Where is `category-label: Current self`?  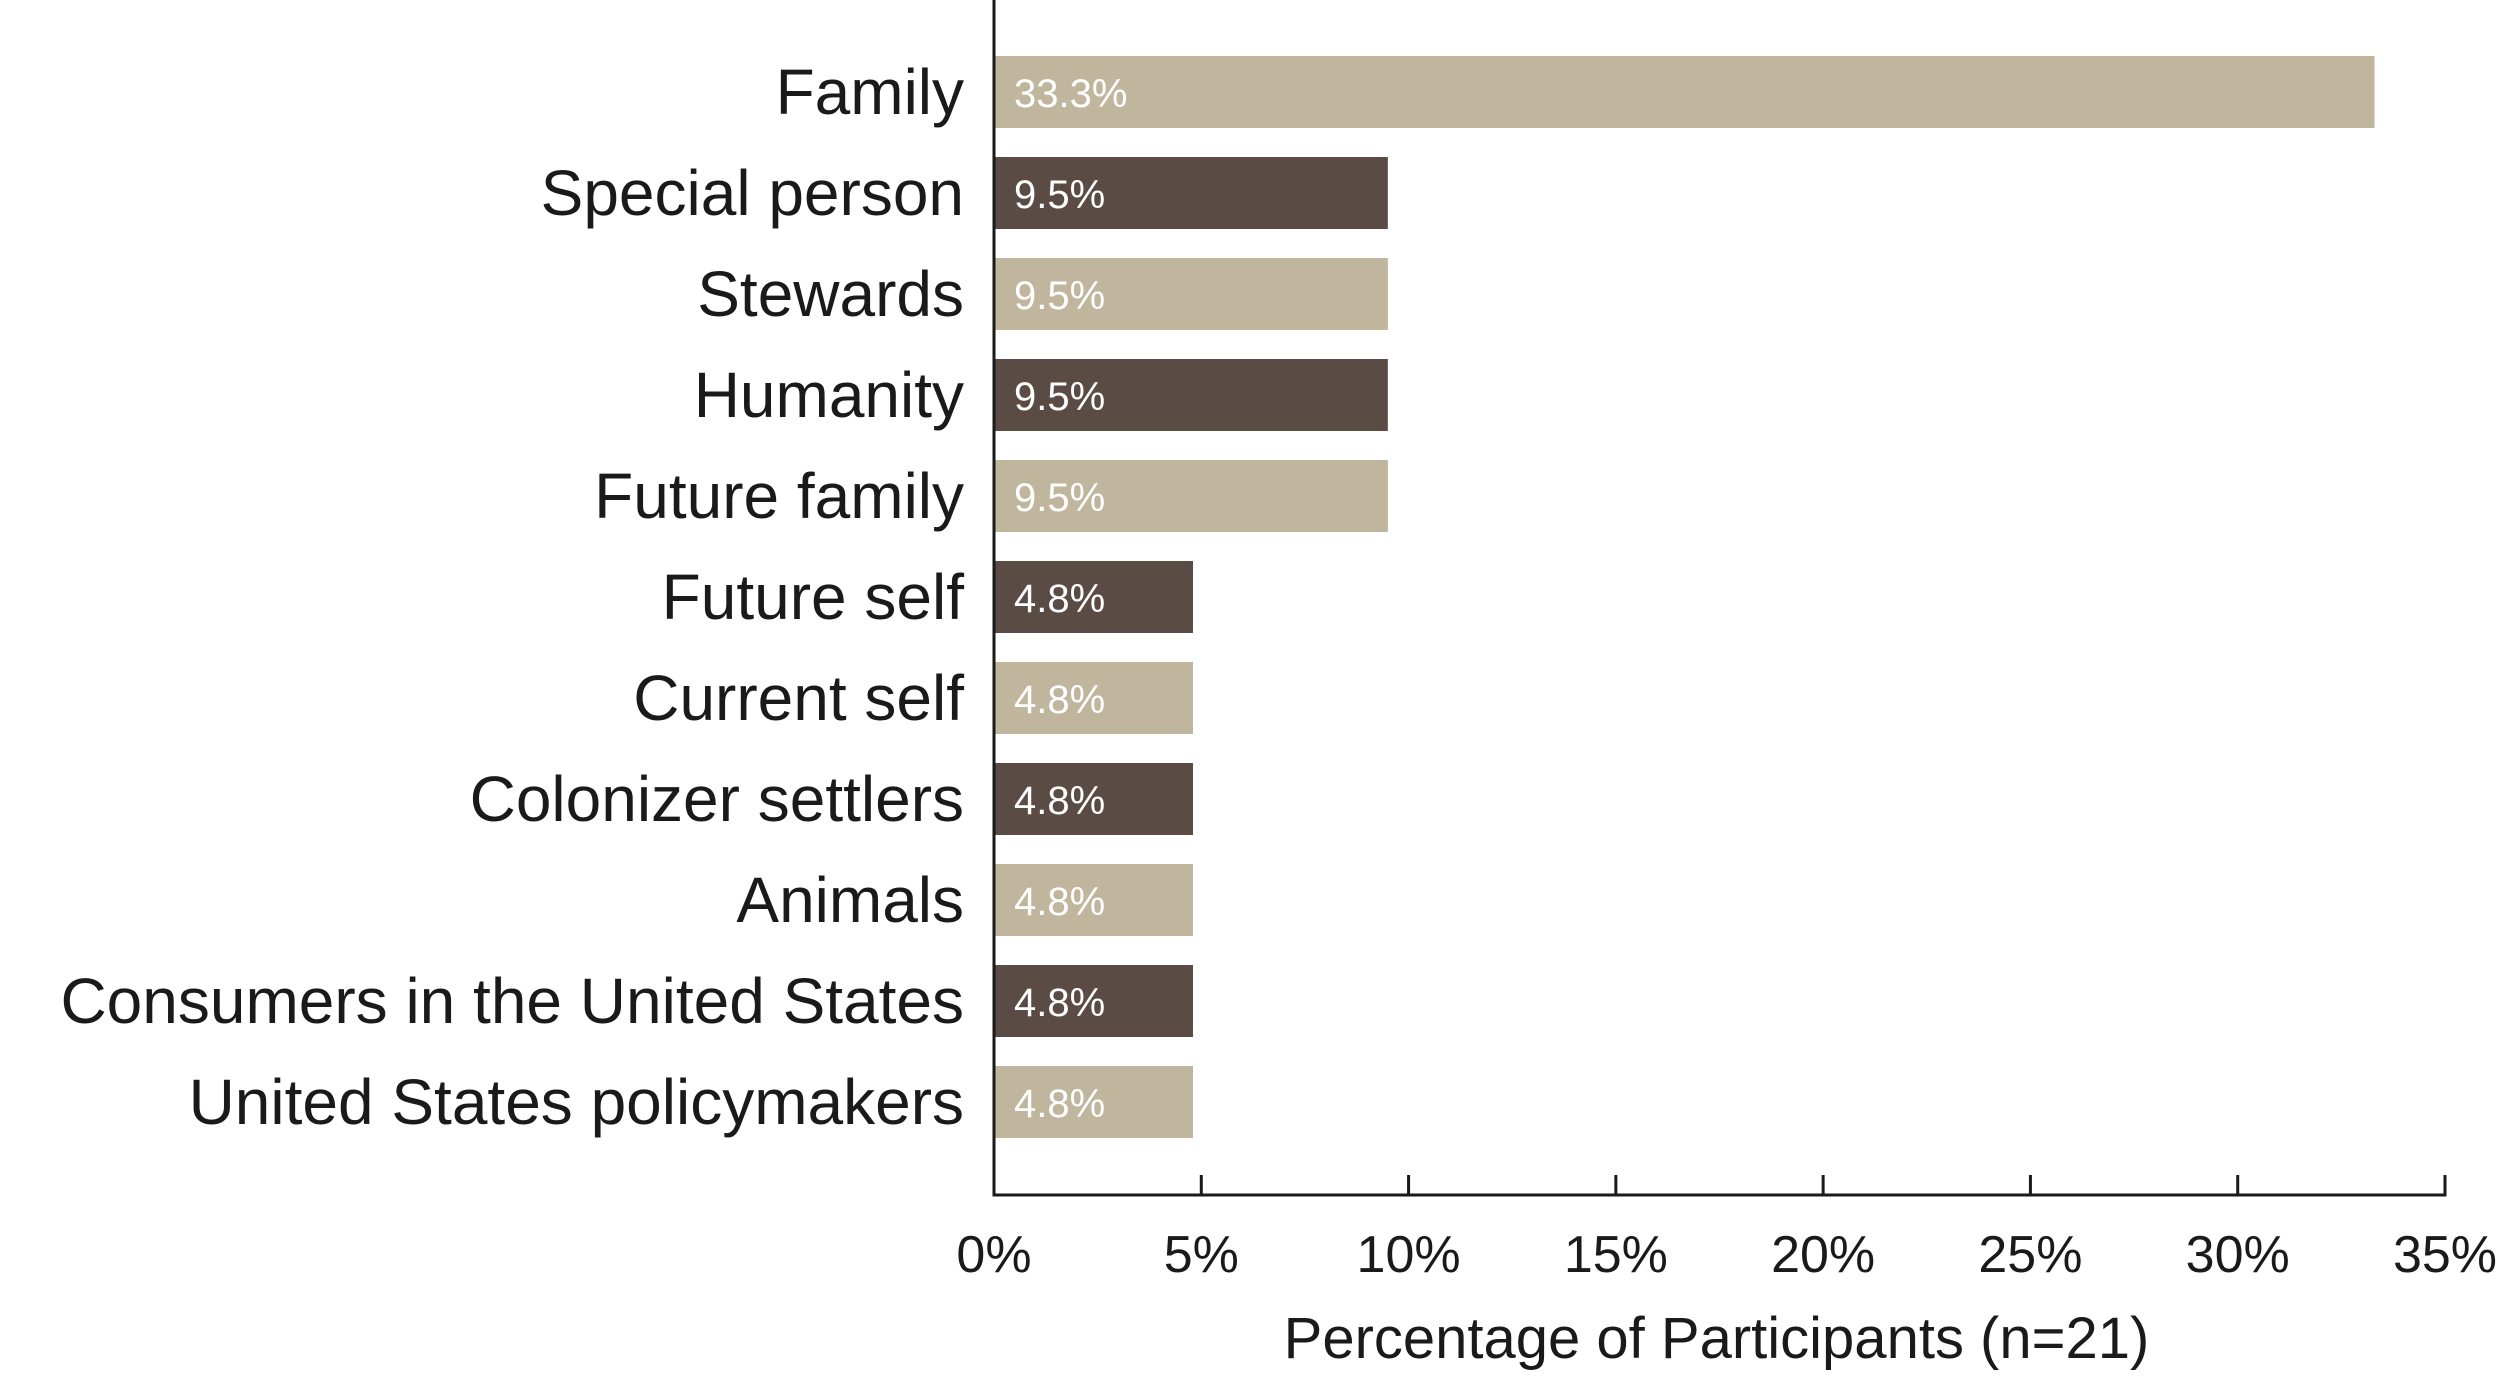 category-label: Current self is located at coordinates (798, 698).